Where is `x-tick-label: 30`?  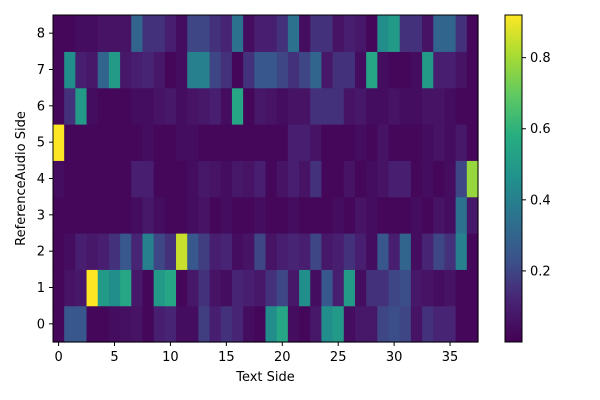
x-tick-label: 30 is located at coordinates (394, 357).